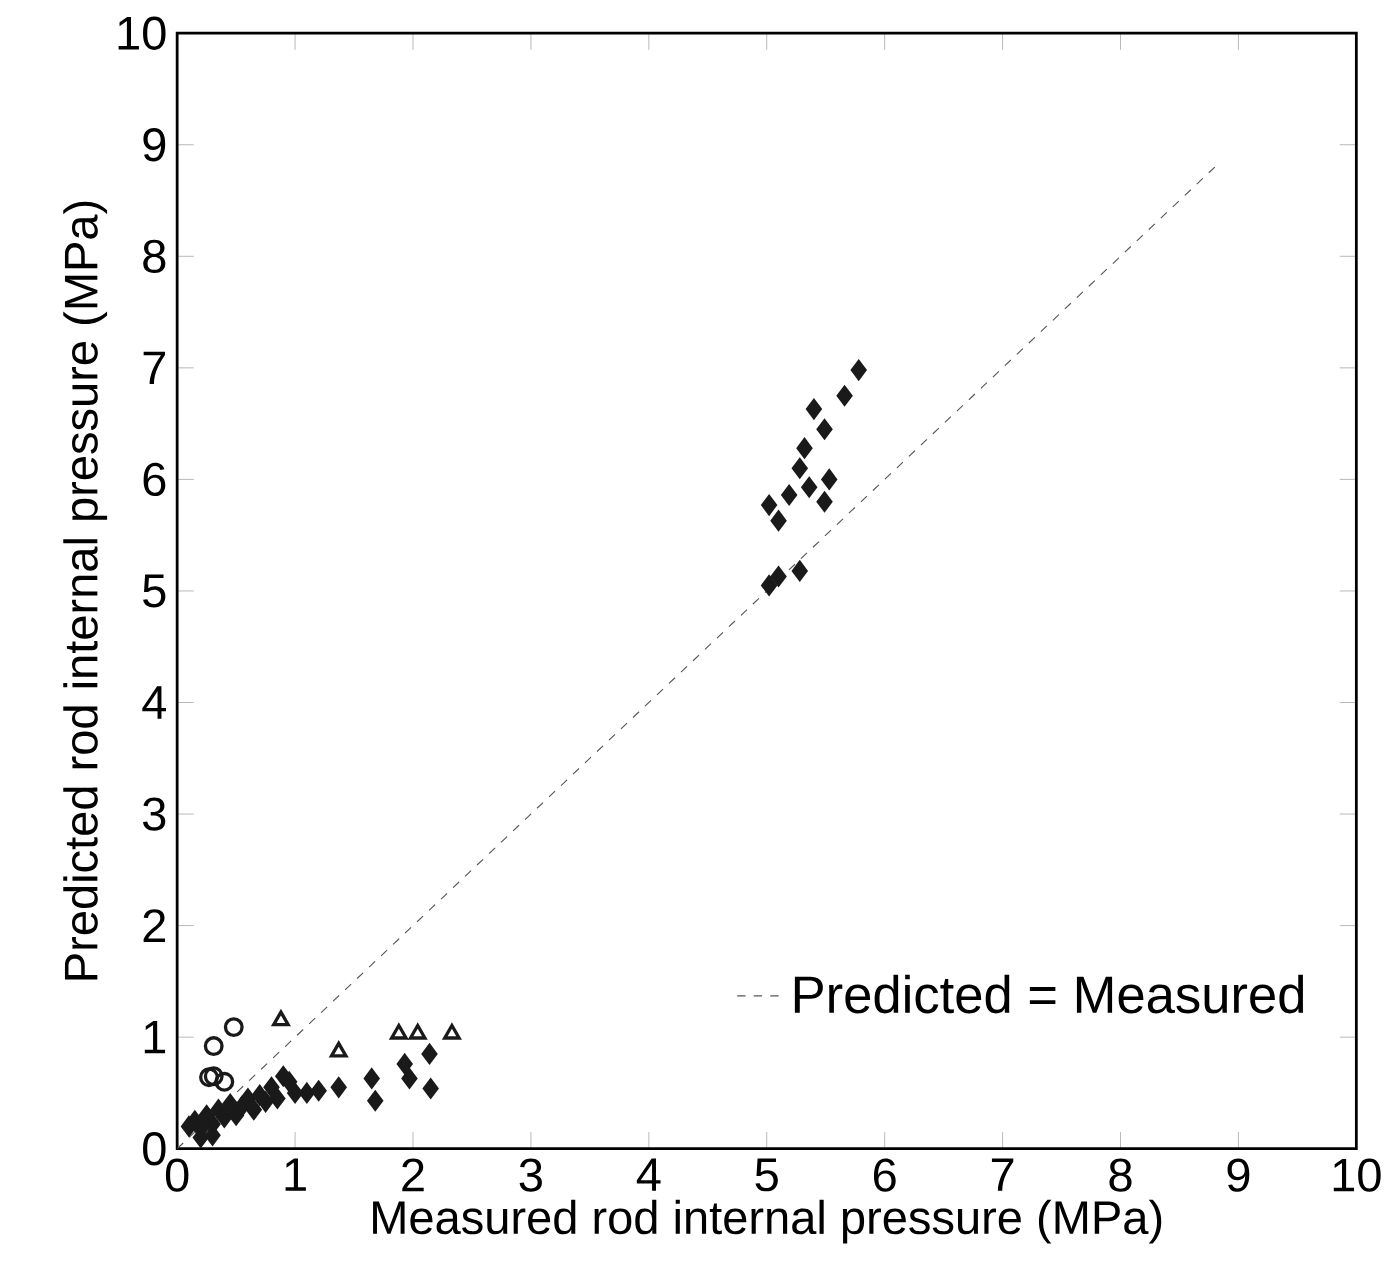 The image size is (1384, 1273). Describe the element at coordinates (530, 1175) in the screenshot. I see `x-tick-label: 3` at that location.